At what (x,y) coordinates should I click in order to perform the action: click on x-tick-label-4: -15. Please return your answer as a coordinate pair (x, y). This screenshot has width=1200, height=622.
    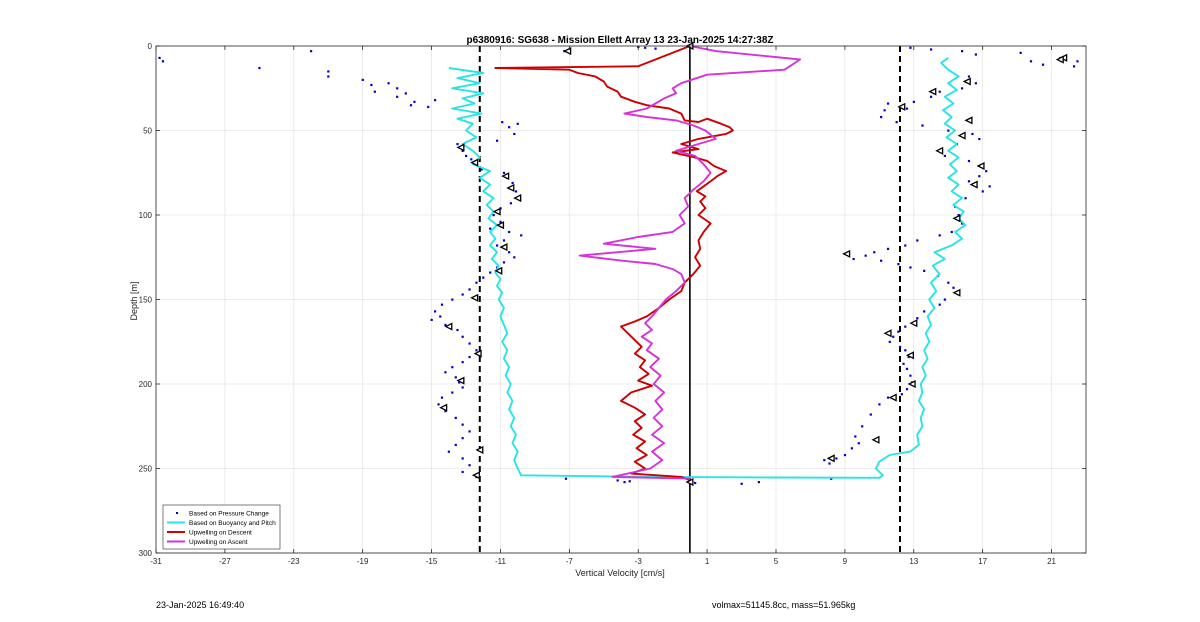
    Looking at the image, I should click on (432, 561).